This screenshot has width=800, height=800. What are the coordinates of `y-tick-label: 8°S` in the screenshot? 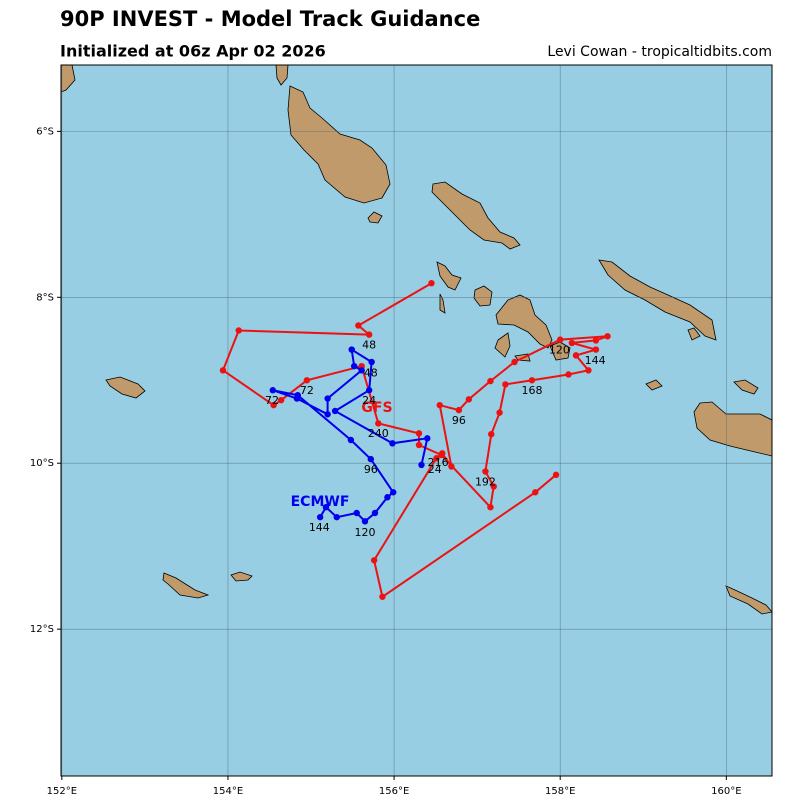 It's located at (45, 297).